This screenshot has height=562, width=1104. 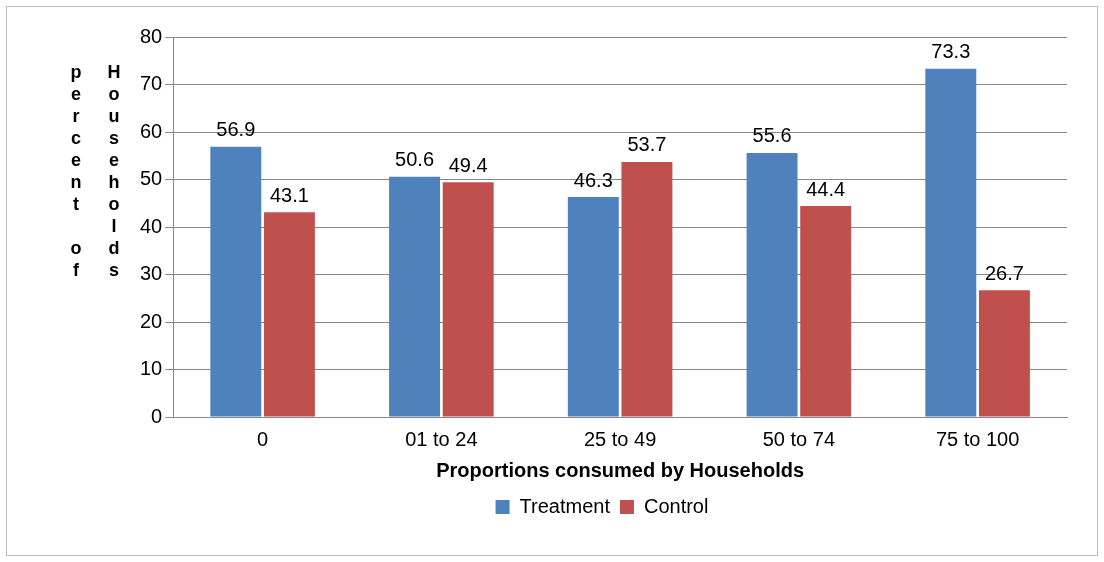 What do you see at coordinates (157, 415) in the screenshot?
I see `y-tick-label: 0` at bounding box center [157, 415].